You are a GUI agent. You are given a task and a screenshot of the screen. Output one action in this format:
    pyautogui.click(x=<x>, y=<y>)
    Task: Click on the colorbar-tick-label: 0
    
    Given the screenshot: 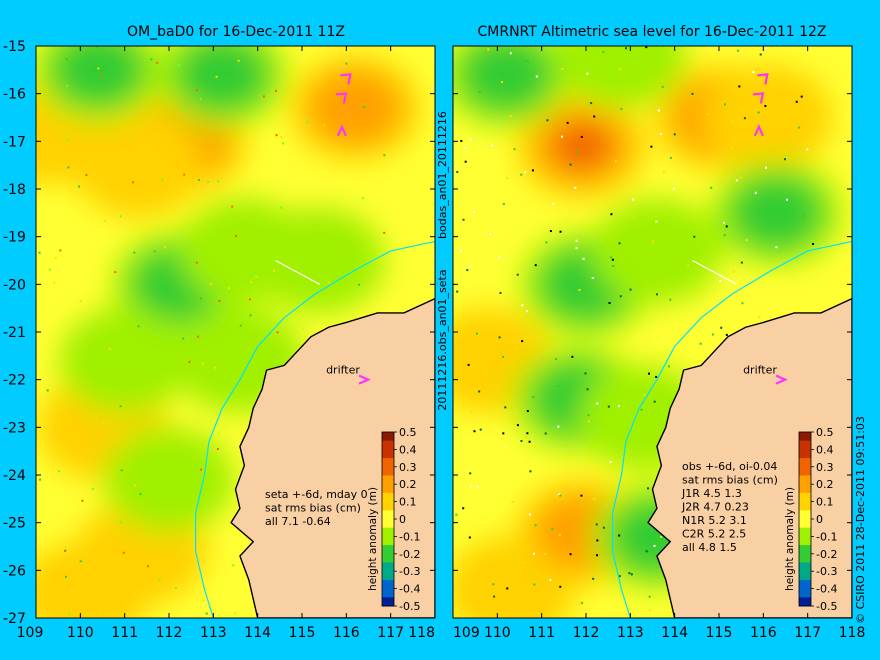 What is the action you would take?
    pyautogui.click(x=402, y=519)
    